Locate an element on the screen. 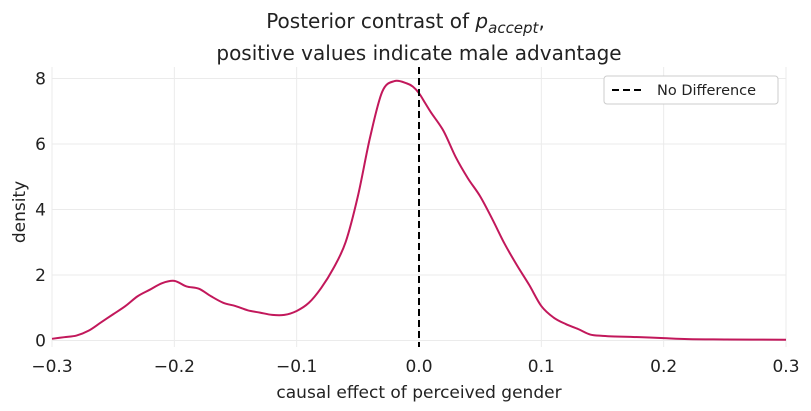  legend-label-no-difference: No Difference is located at coordinates (706, 91).